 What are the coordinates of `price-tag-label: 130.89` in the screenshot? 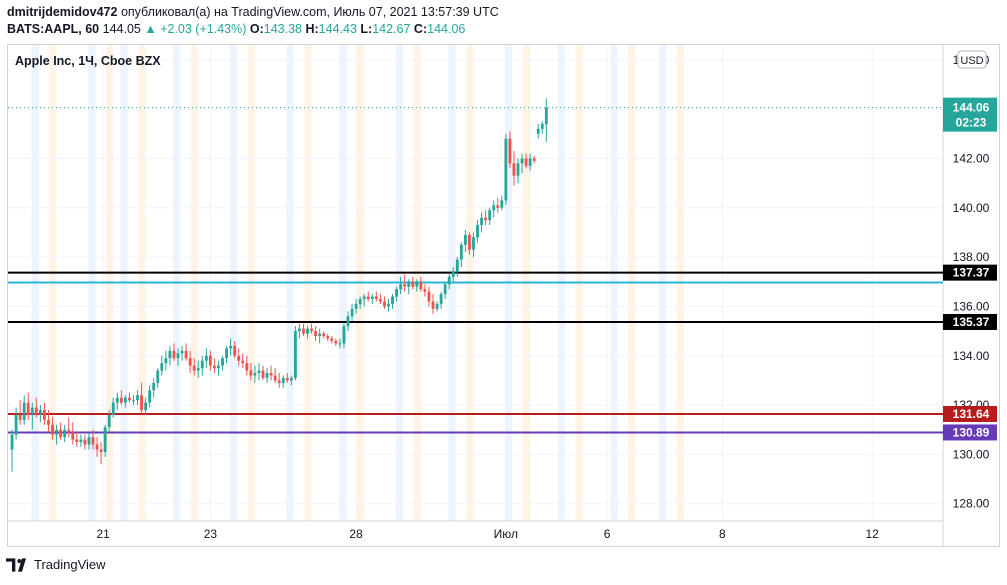 It's located at (971, 432).